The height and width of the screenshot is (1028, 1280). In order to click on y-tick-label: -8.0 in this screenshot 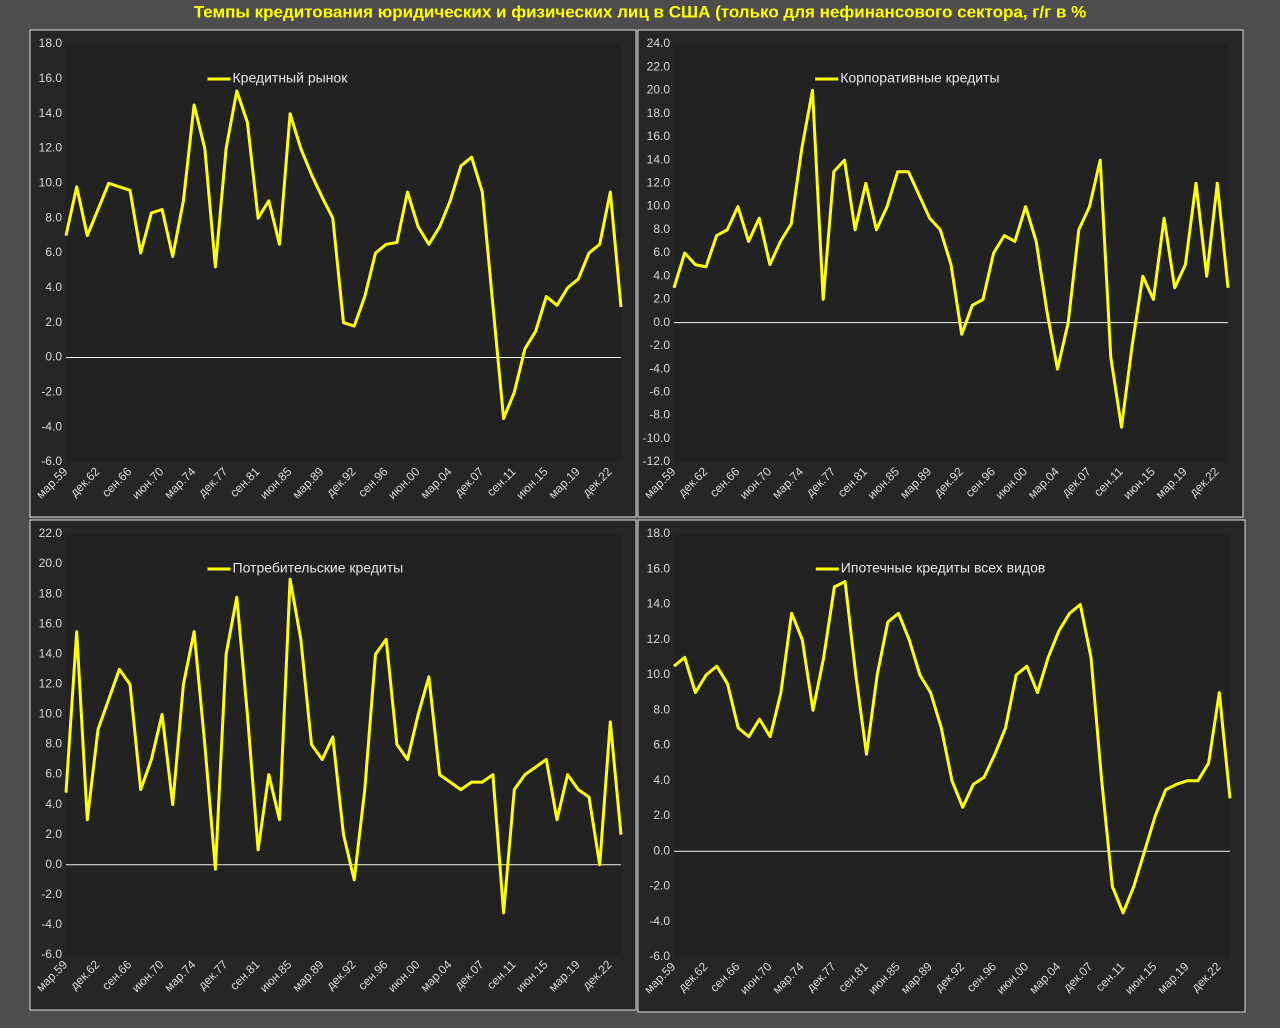, I will do `click(659, 415)`.